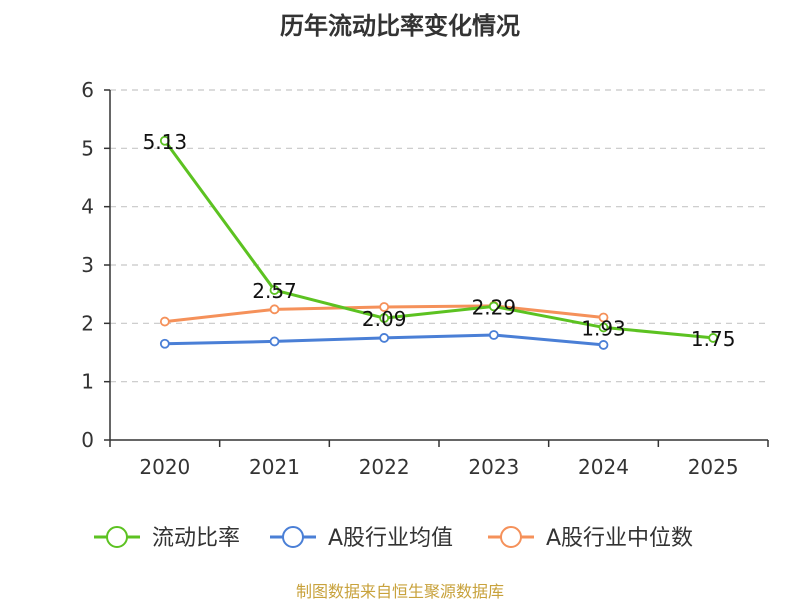  Describe the element at coordinates (619, 538) in the screenshot. I see `legend-label: A股行业中位数` at that location.